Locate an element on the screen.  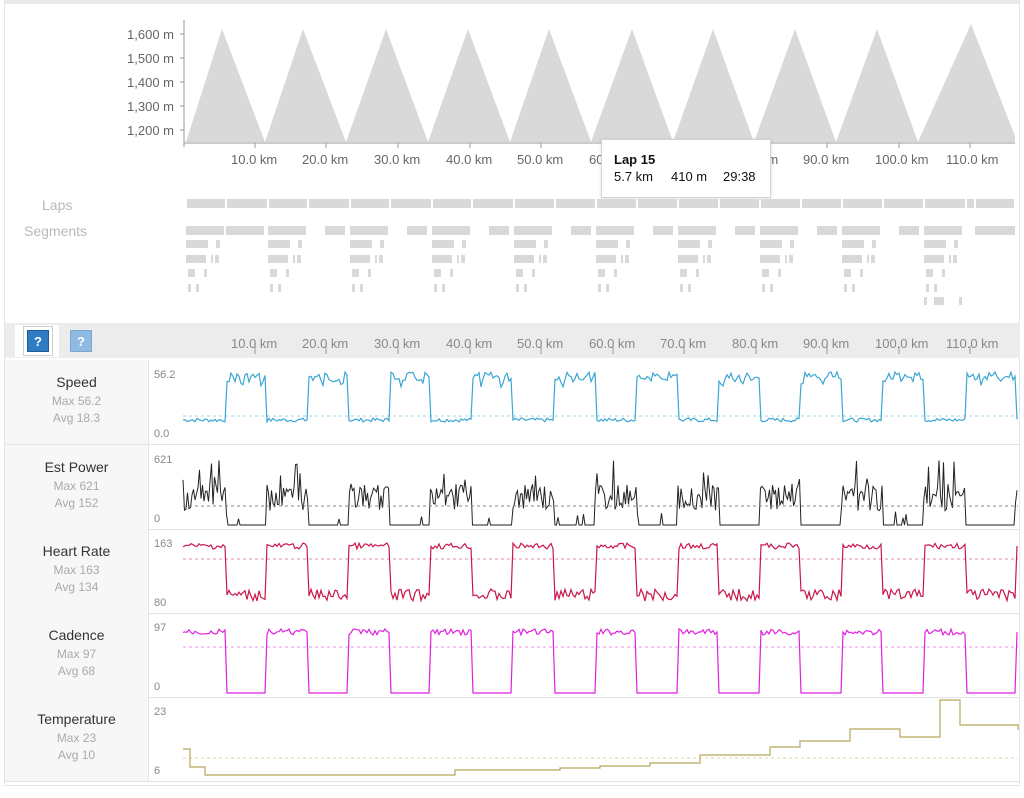
label-divider is located at coordinates (148, 570).